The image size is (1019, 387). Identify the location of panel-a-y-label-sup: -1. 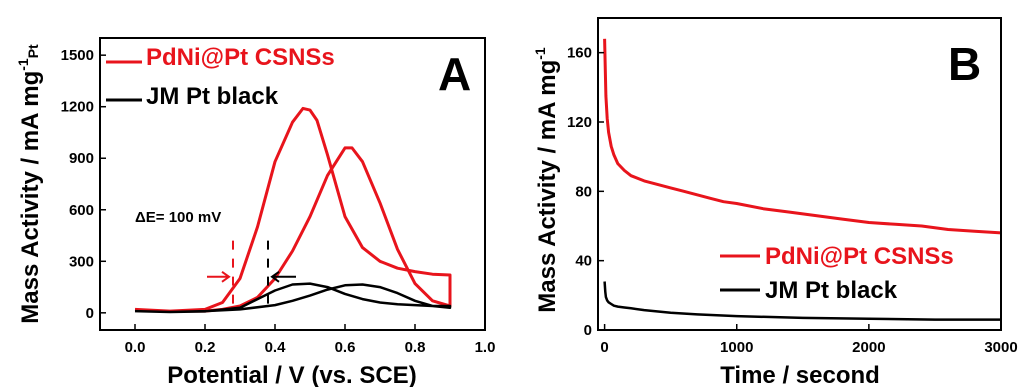
(23, 64).